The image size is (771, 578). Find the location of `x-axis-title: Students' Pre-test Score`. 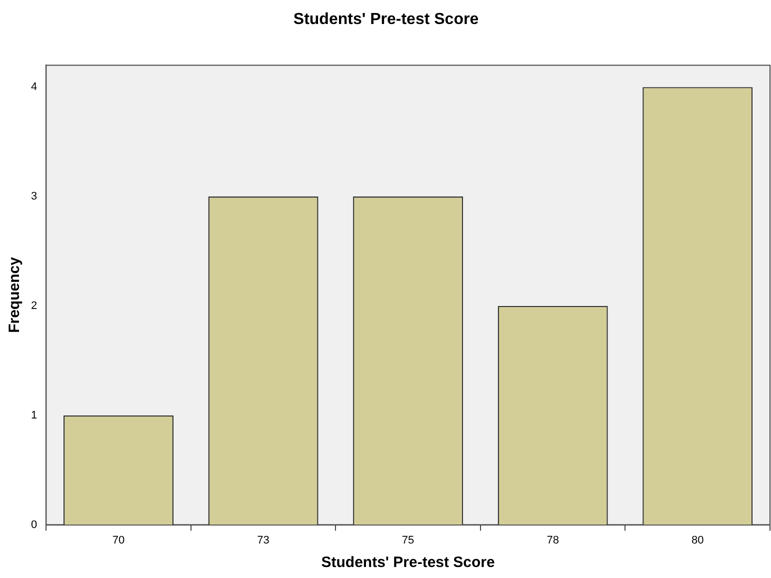

x-axis-title: Students' Pre-test Score is located at coordinates (408, 563).